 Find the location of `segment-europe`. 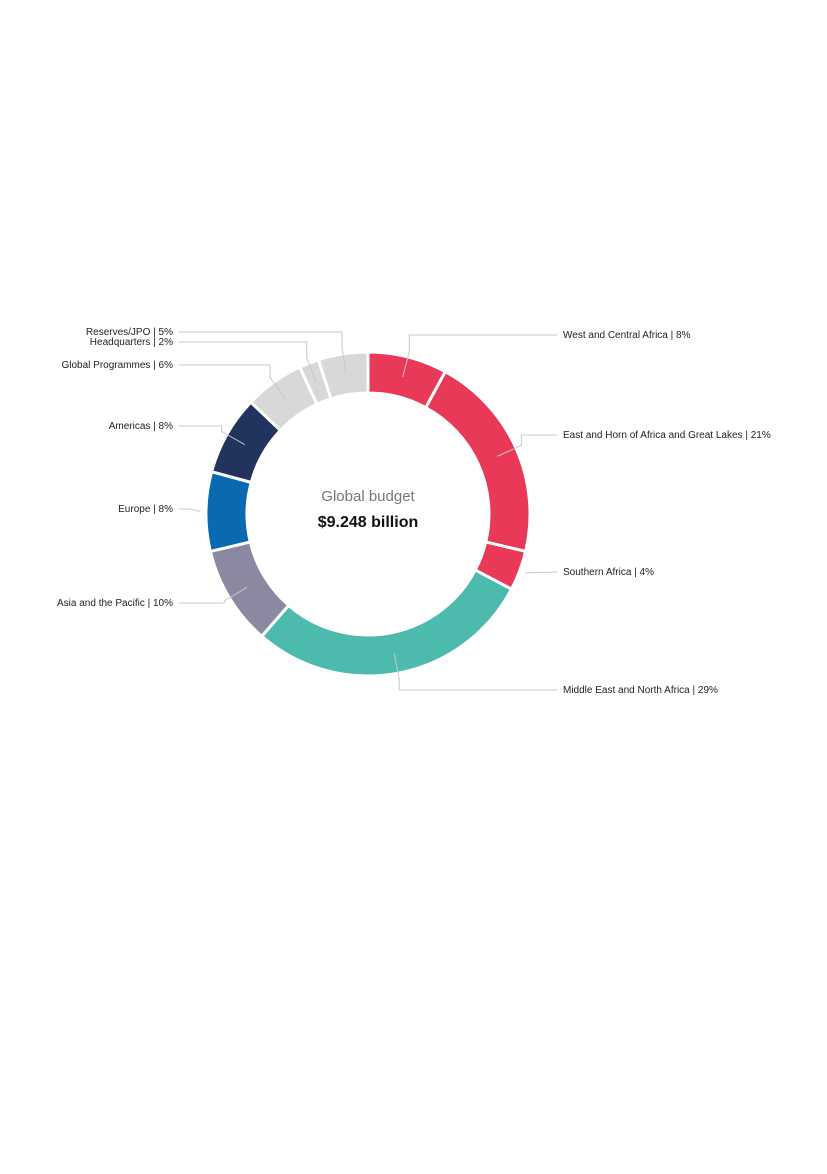

segment-europe is located at coordinates (228, 511).